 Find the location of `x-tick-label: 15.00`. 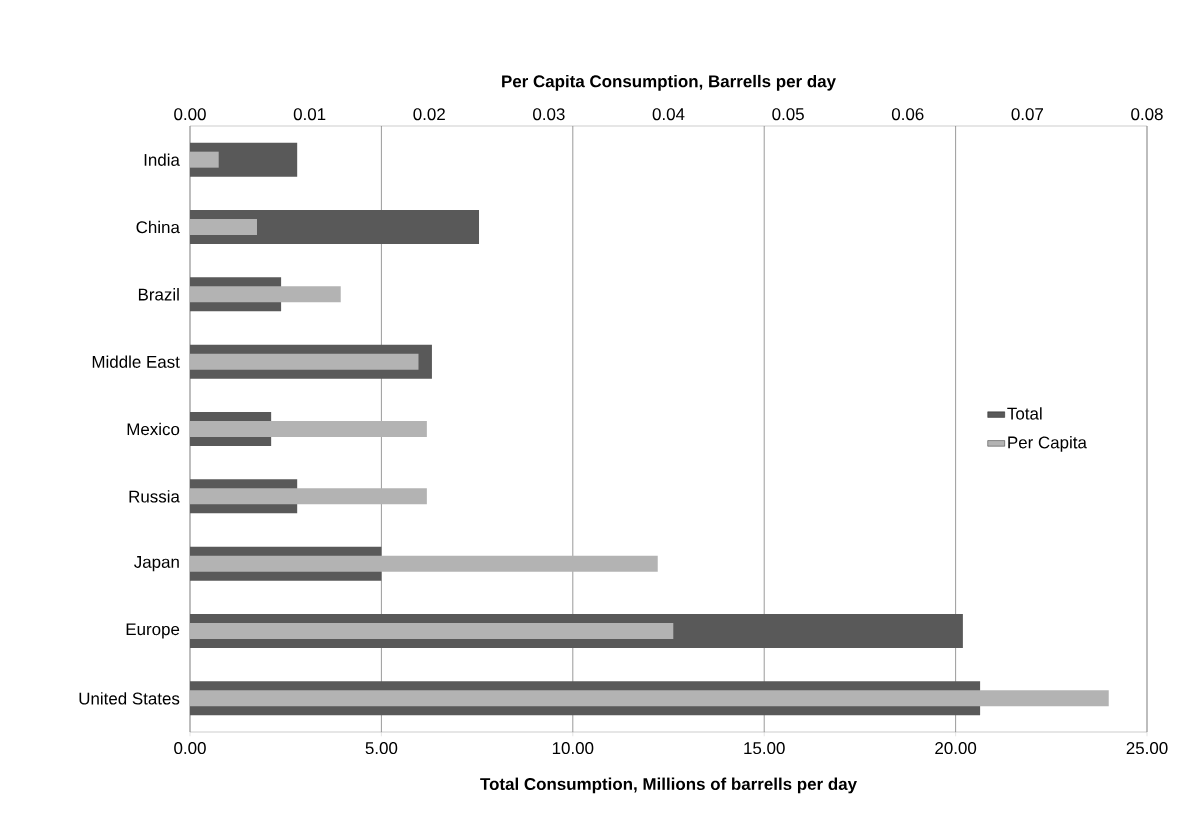

x-tick-label: 15.00 is located at coordinates (764, 748).